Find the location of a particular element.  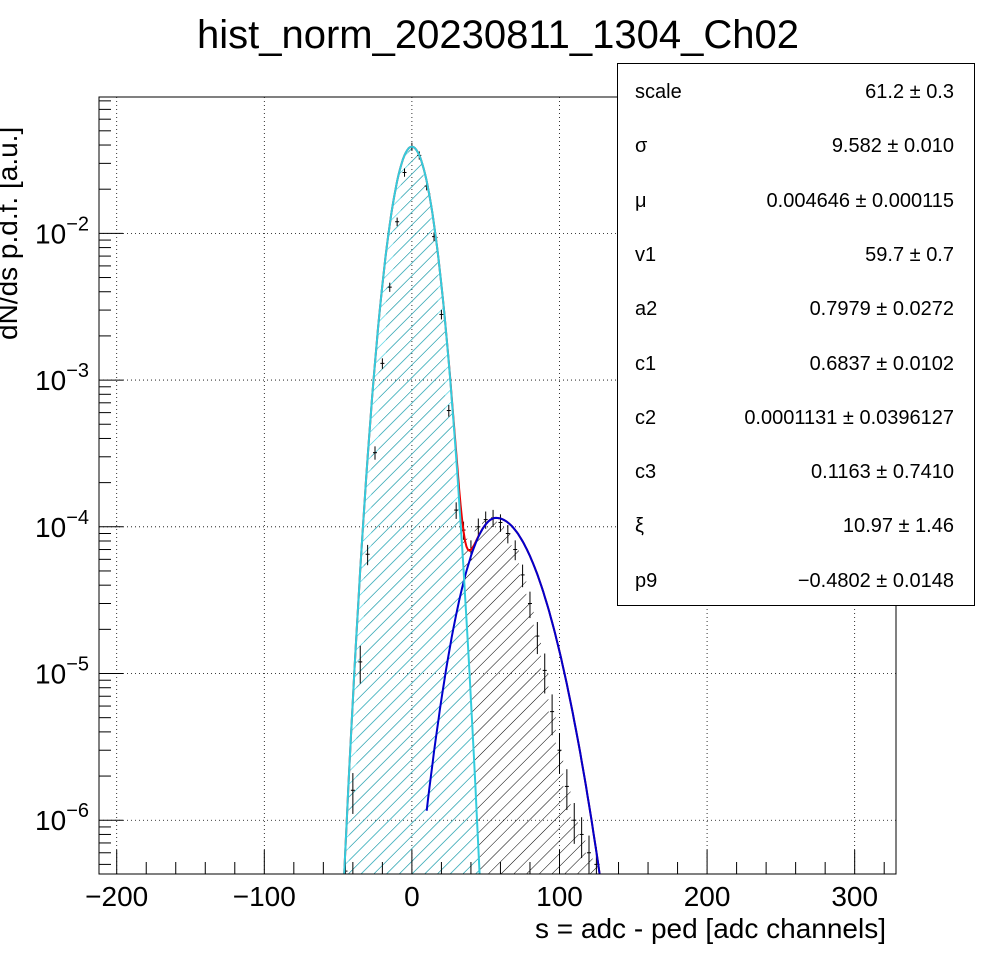

chart-title: hist_norm_20230811_1304_Ch02 is located at coordinates (498, 35).